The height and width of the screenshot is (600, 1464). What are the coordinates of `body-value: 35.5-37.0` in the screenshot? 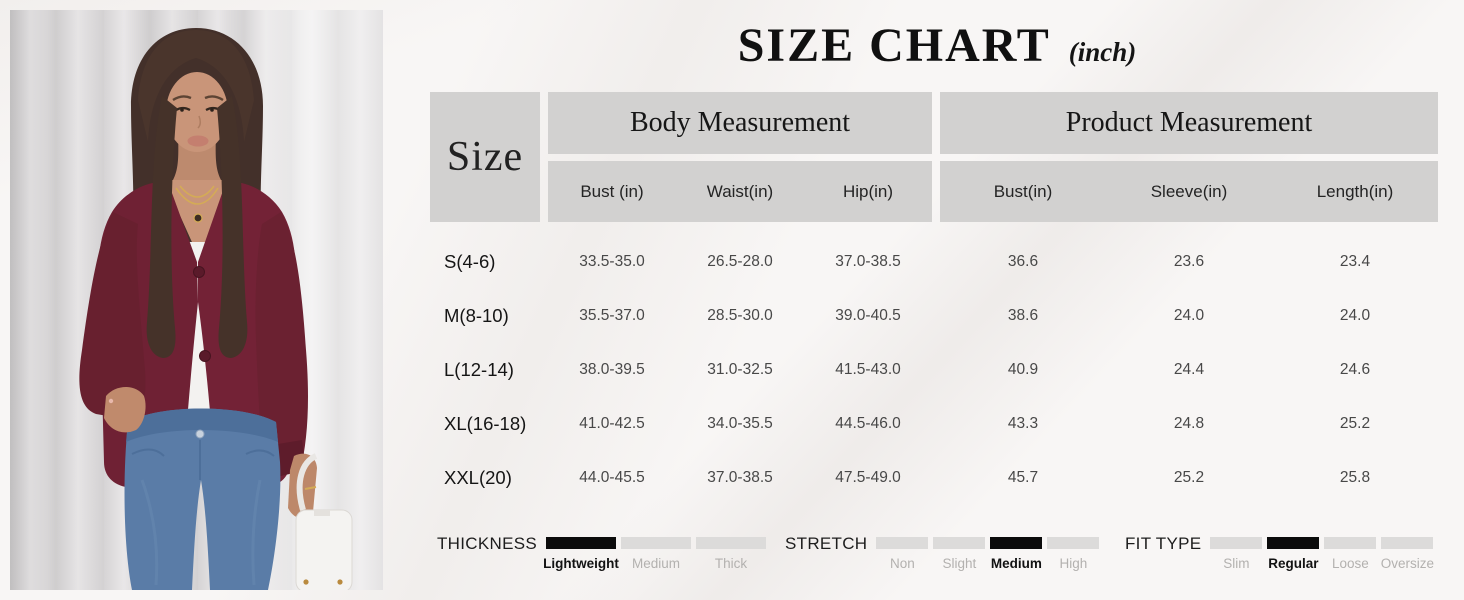 It's located at (612, 315).